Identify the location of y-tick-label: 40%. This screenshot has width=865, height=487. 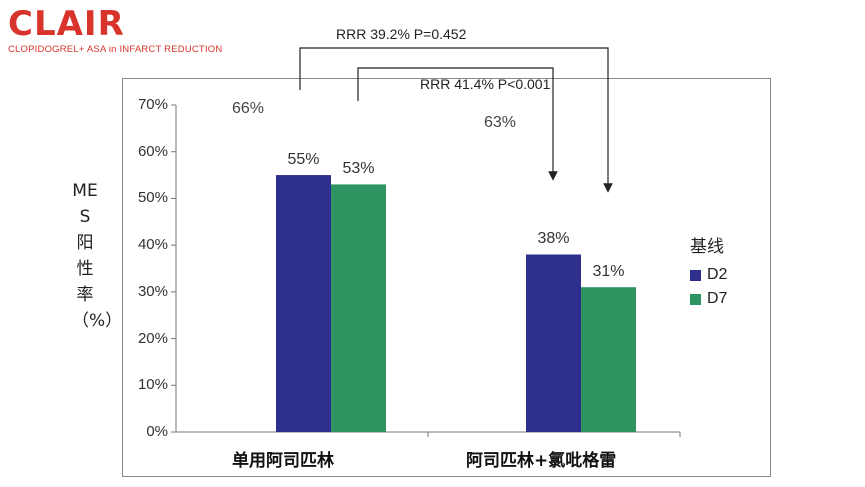
(152, 245).